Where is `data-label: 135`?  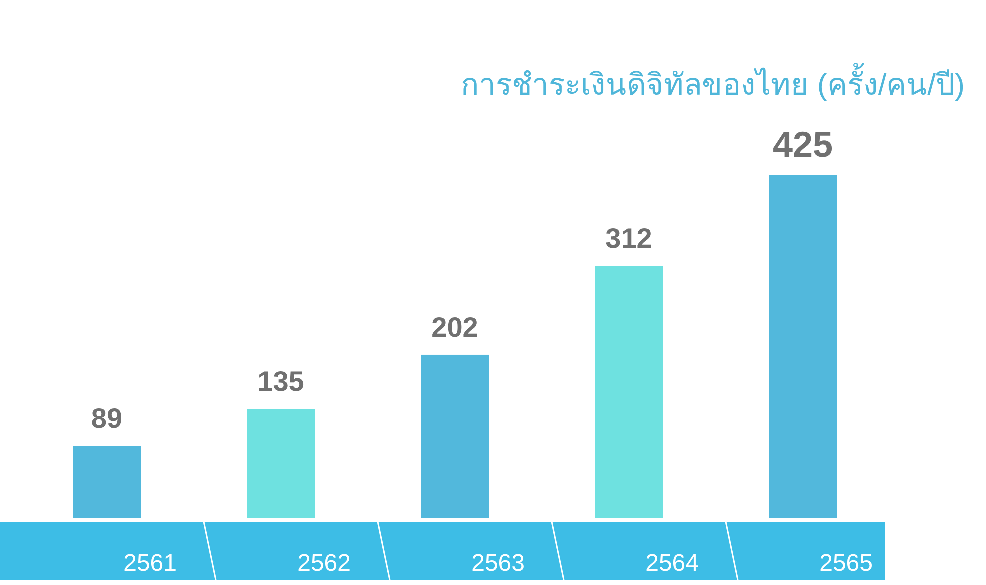
data-label: 135 is located at coordinates (281, 382).